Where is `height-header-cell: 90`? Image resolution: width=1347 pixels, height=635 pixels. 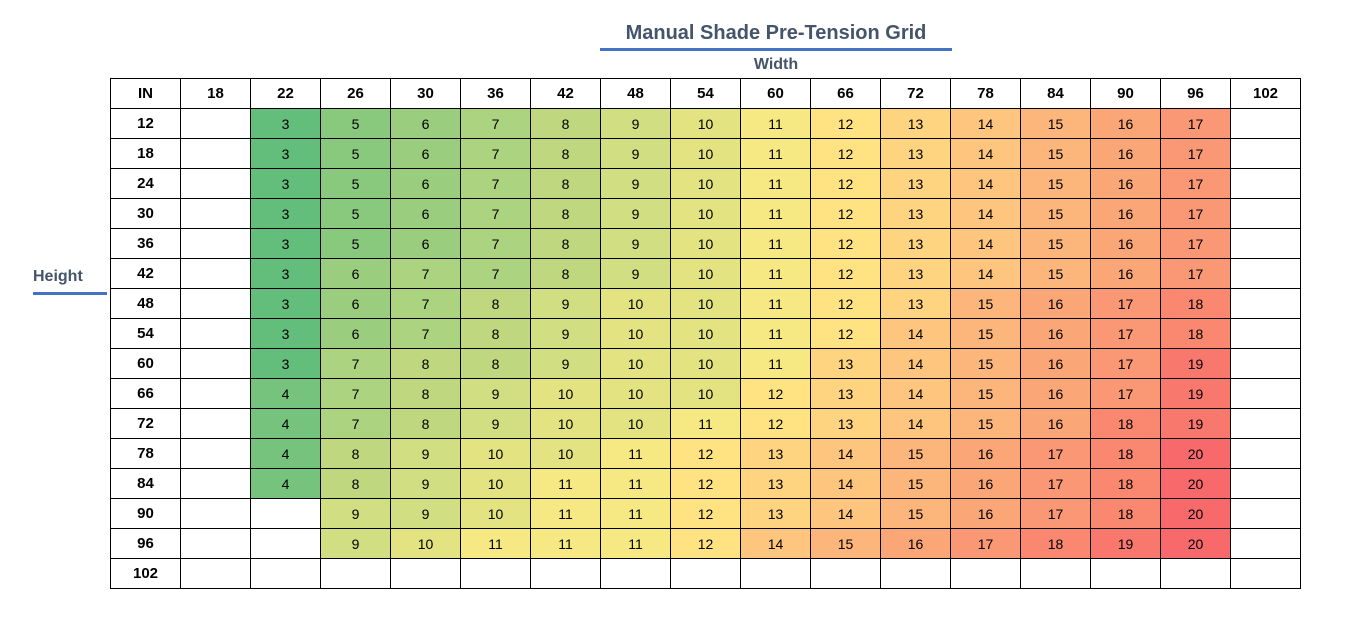 height-header-cell: 90 is located at coordinates (145, 513).